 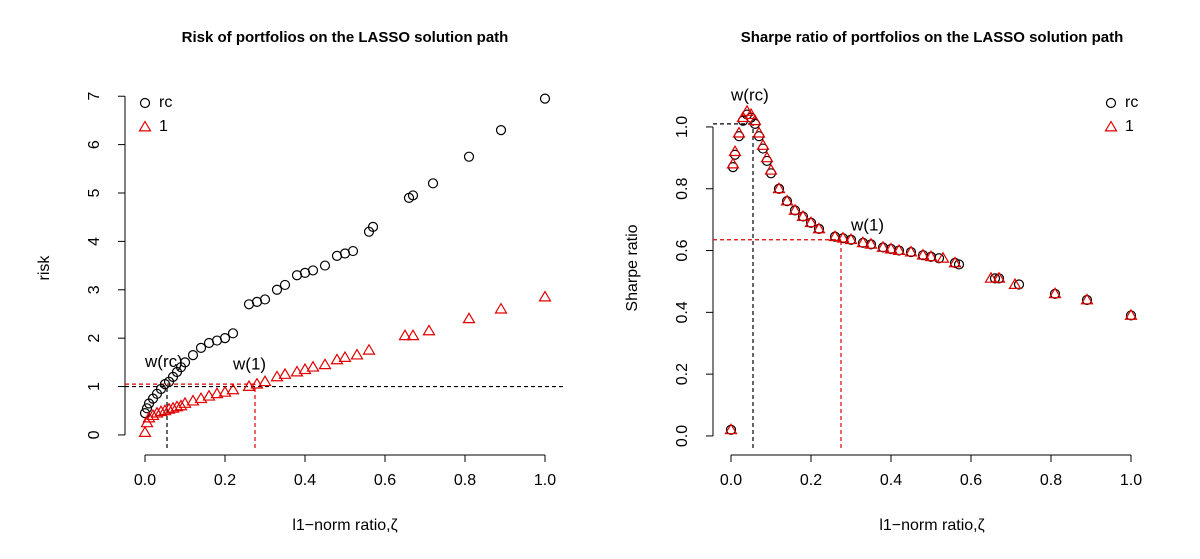 What do you see at coordinates (249, 363) in the screenshot?
I see `annotation: w(1)` at bounding box center [249, 363].